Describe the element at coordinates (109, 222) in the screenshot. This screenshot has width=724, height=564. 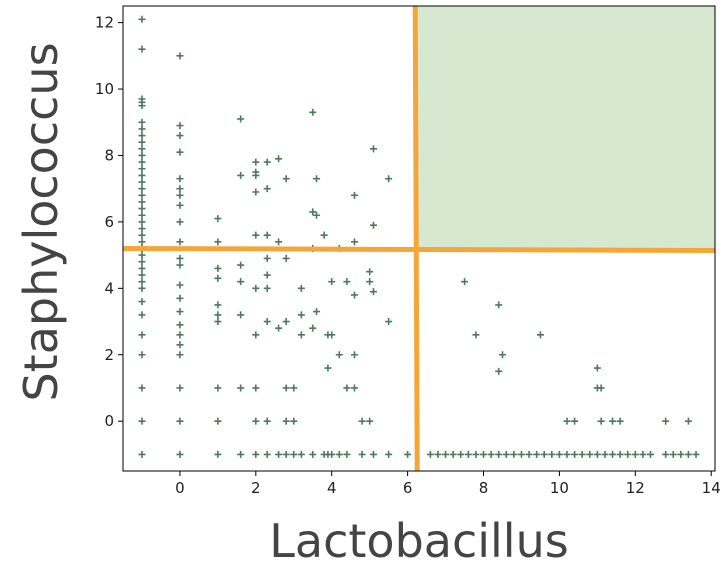
I see `y-tick-label: 6` at that location.